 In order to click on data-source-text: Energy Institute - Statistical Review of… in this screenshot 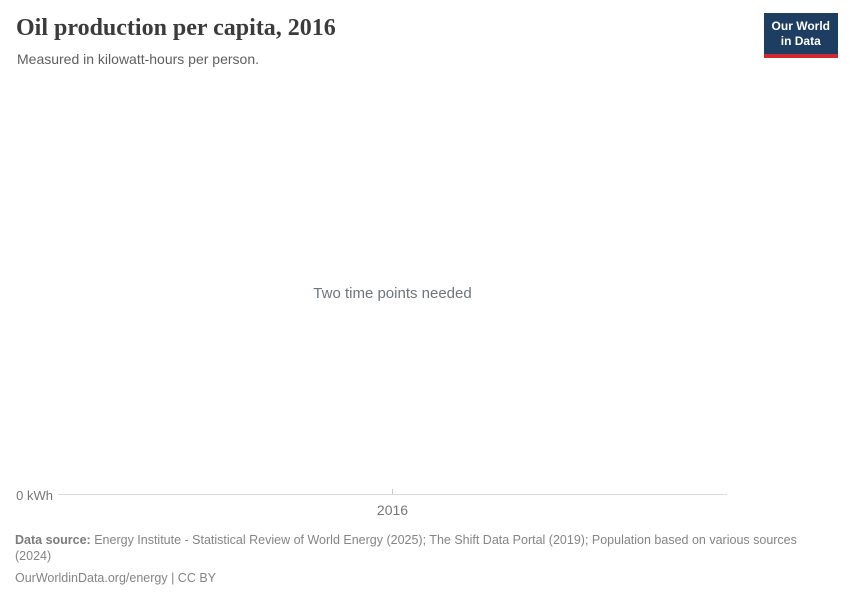, I will do `click(406, 548)`.